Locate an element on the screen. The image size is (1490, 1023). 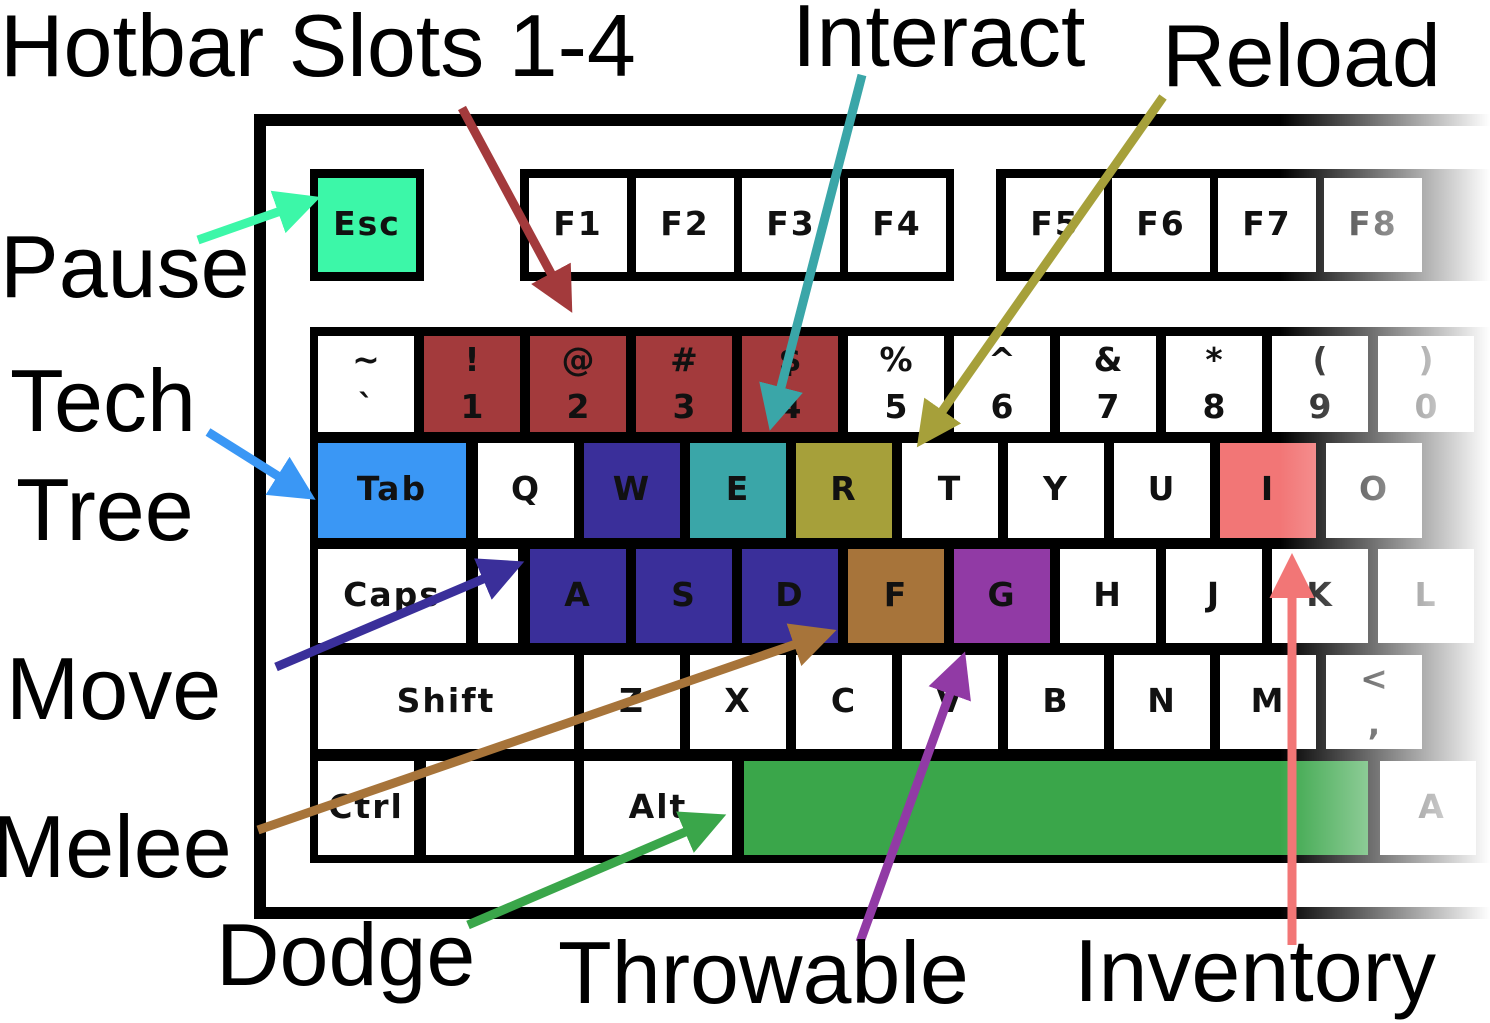
reload-label: Reload is located at coordinates (1301, 55).